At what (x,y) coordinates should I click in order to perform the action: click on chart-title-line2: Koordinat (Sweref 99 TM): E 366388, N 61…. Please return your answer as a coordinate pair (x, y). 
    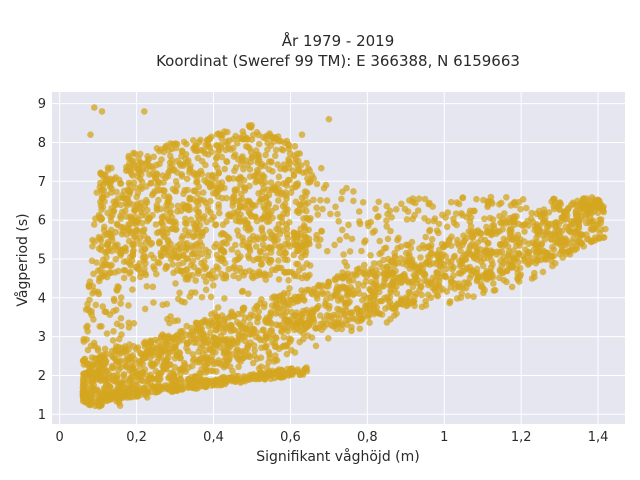
    Looking at the image, I should click on (338, 61).